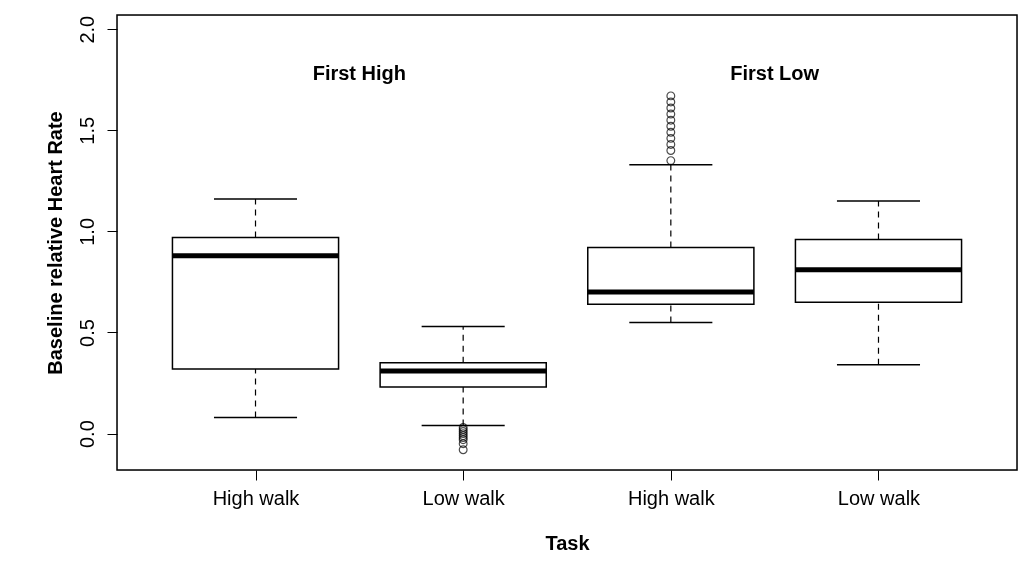 The image size is (1036, 580). What do you see at coordinates (86, 434) in the screenshot?
I see `y-tick-label: 0.0` at bounding box center [86, 434].